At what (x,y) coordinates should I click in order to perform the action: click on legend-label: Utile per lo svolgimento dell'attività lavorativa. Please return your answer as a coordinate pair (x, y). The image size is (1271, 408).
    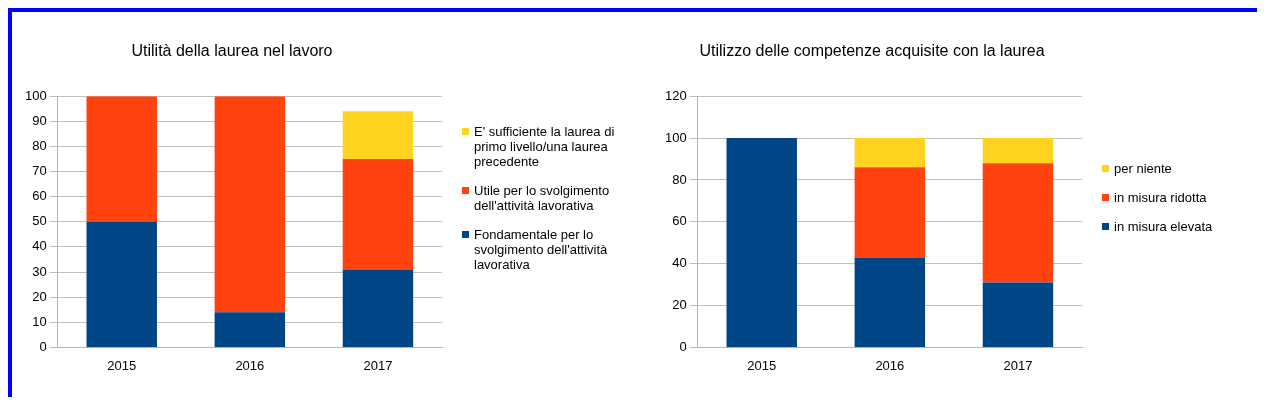
    Looking at the image, I should click on (542, 197).